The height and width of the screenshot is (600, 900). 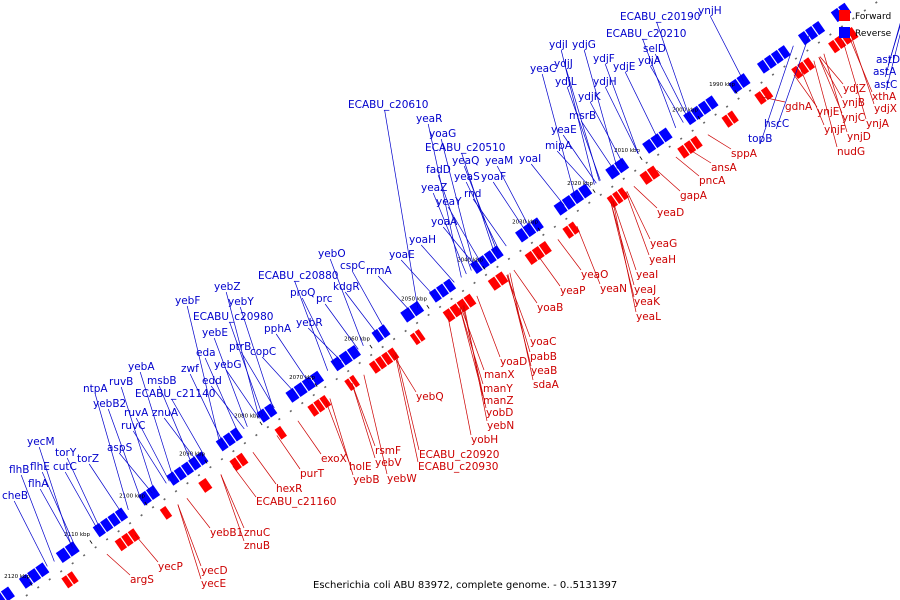 I want to click on forward-gene-label: yoaB, so click(x=550, y=308).